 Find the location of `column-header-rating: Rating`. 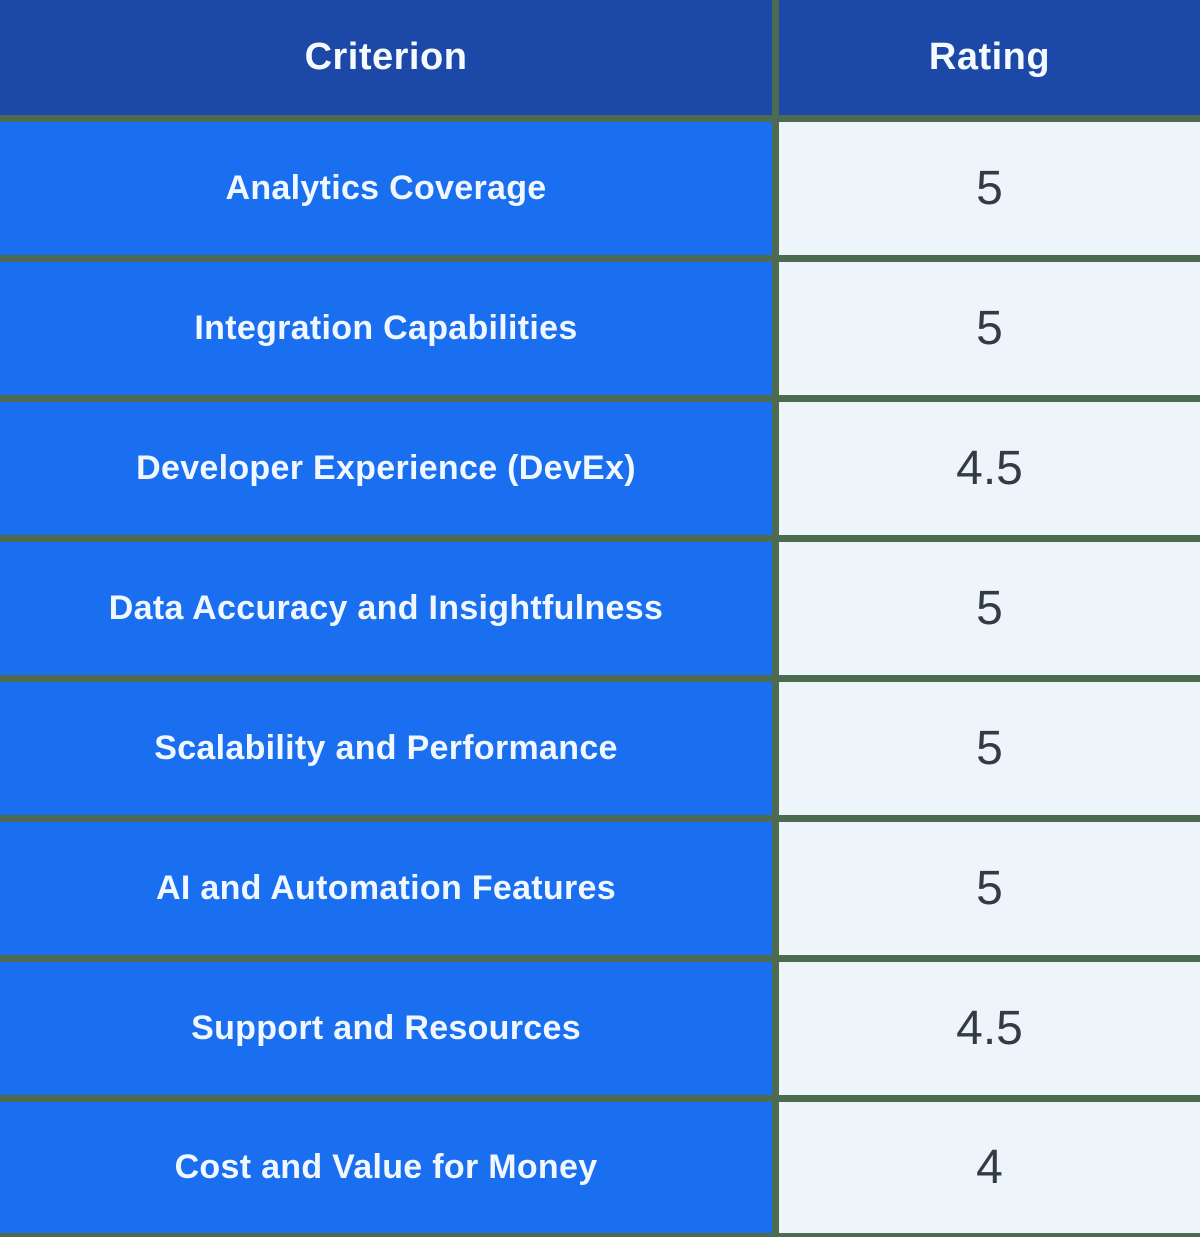

column-header-rating: Rating is located at coordinates (989, 57).